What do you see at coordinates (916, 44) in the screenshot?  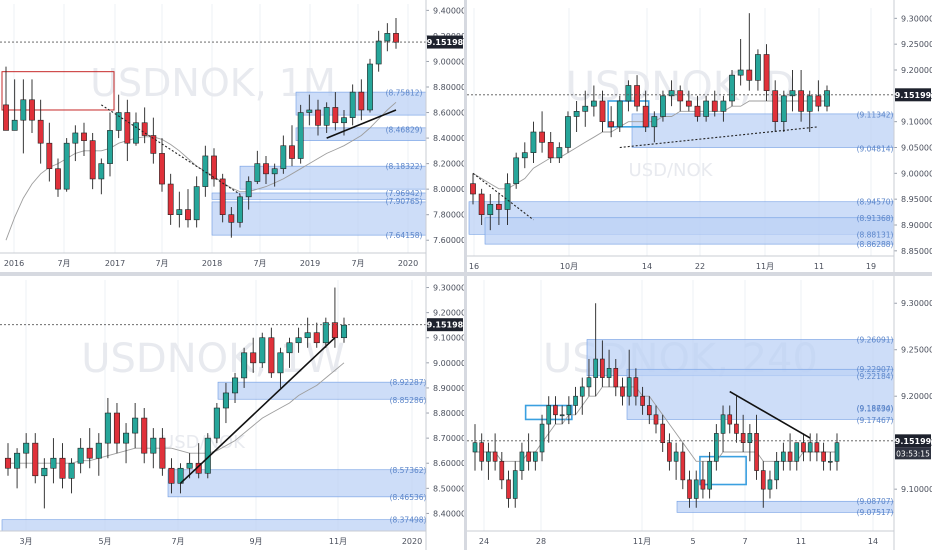 I see `y-tick-label: 9.25000` at bounding box center [916, 44].